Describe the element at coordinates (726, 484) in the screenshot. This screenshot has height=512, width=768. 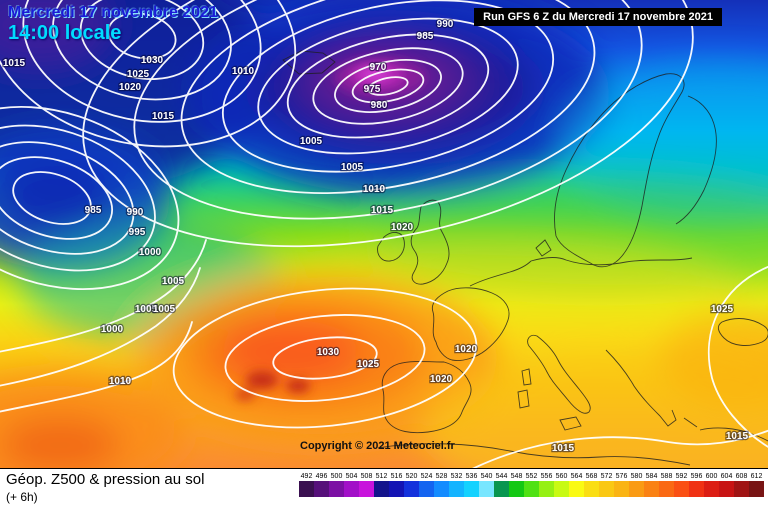
I see `scale-cell: 604` at that location.